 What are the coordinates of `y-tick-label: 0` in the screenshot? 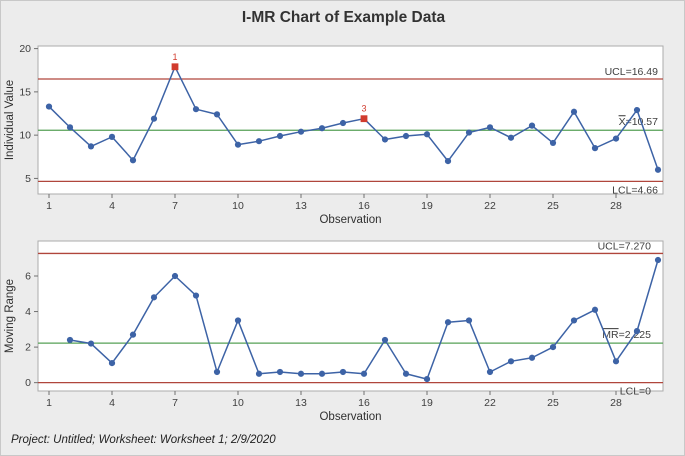 It's located at (28, 383).